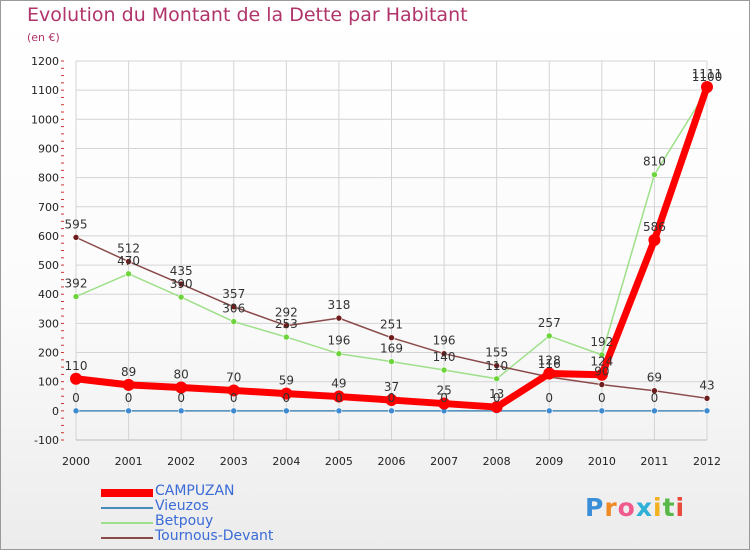 Image resolution: width=750 pixels, height=550 pixels. I want to click on legend-item-betpouy: Betpouy, so click(251, 522).